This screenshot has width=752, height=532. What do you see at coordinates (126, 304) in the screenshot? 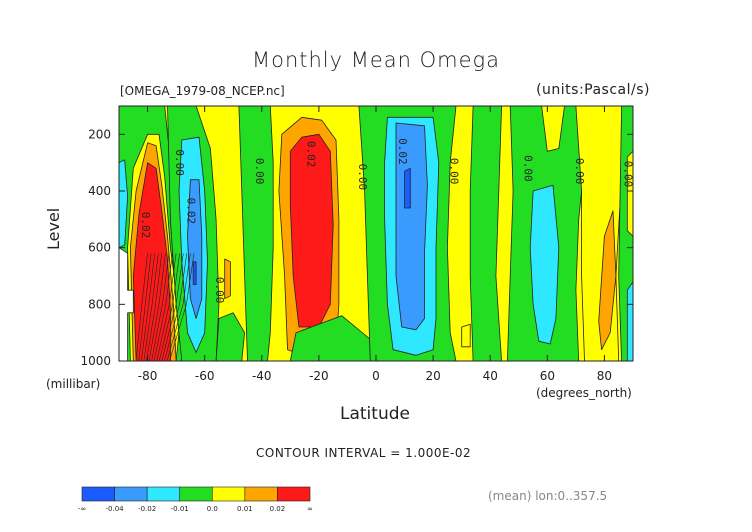
I see `missing-data-region` at bounding box center [126, 304].